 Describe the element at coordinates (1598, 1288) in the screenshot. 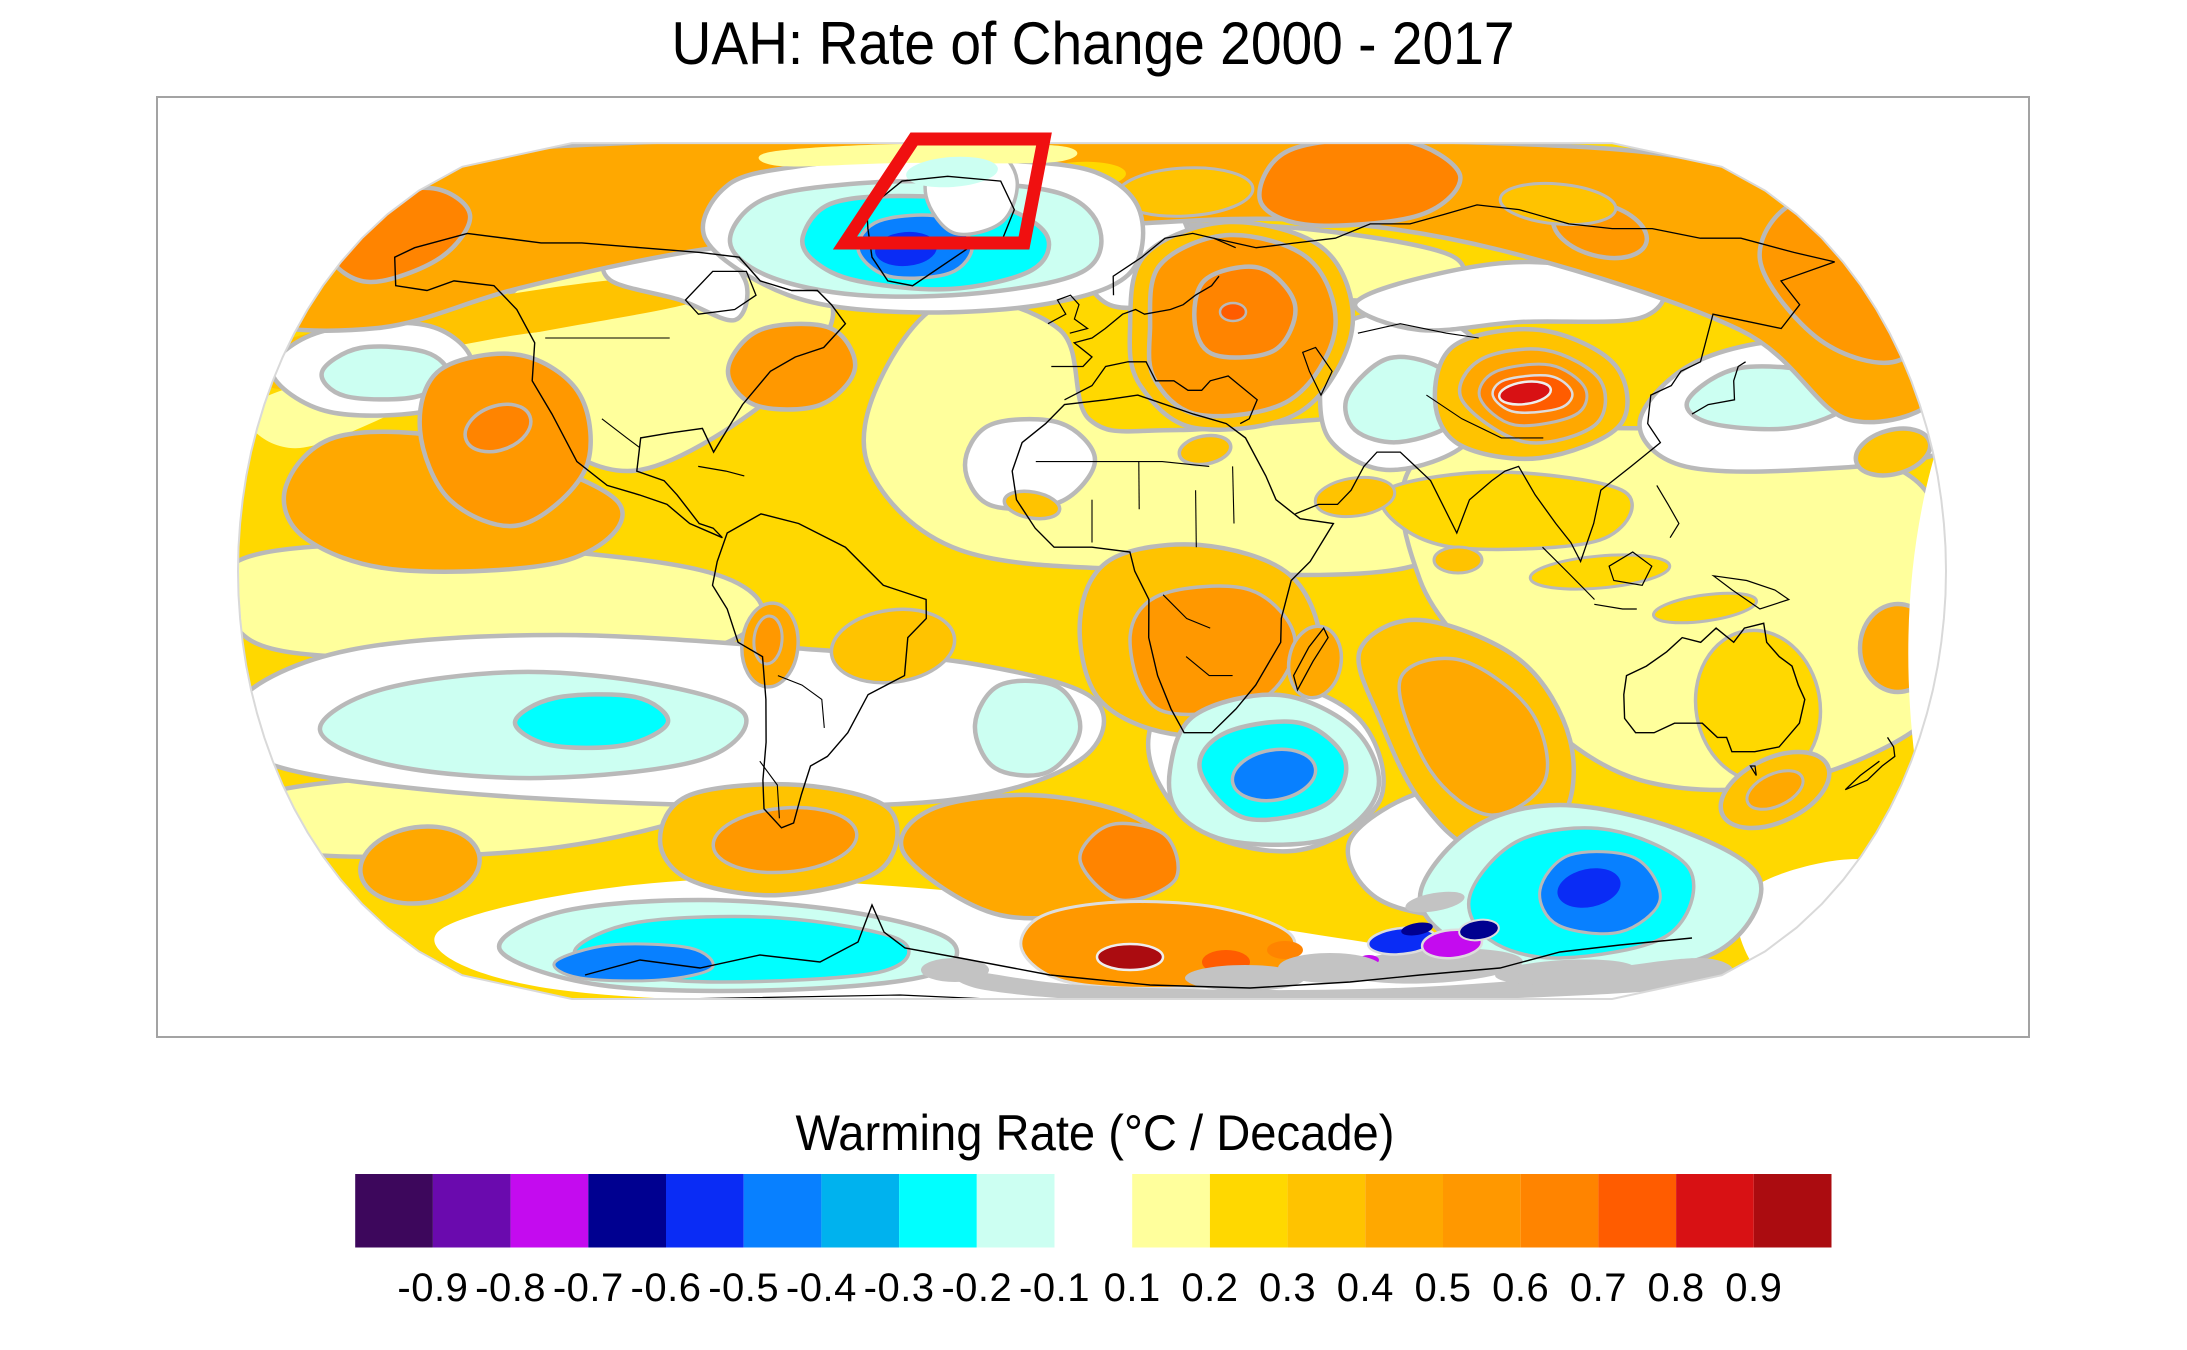

I see `svg-text: 0.7` at that location.